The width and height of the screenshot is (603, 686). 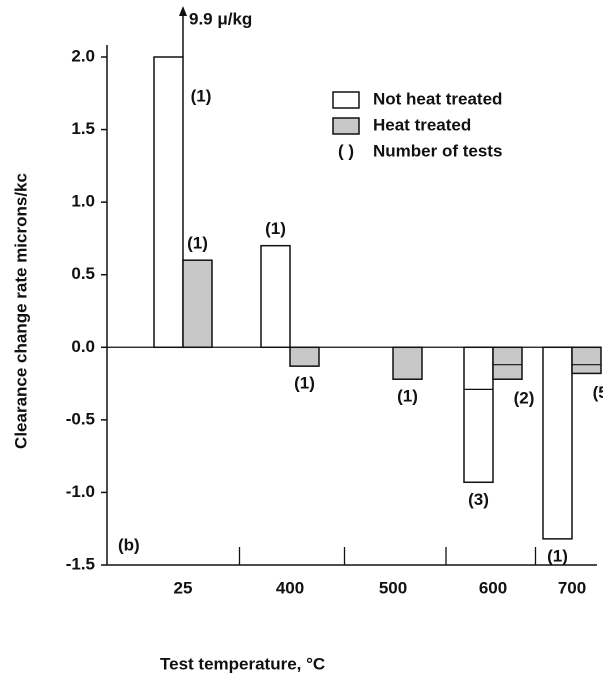 I want to click on x-tick-label: 500, so click(x=393, y=587).